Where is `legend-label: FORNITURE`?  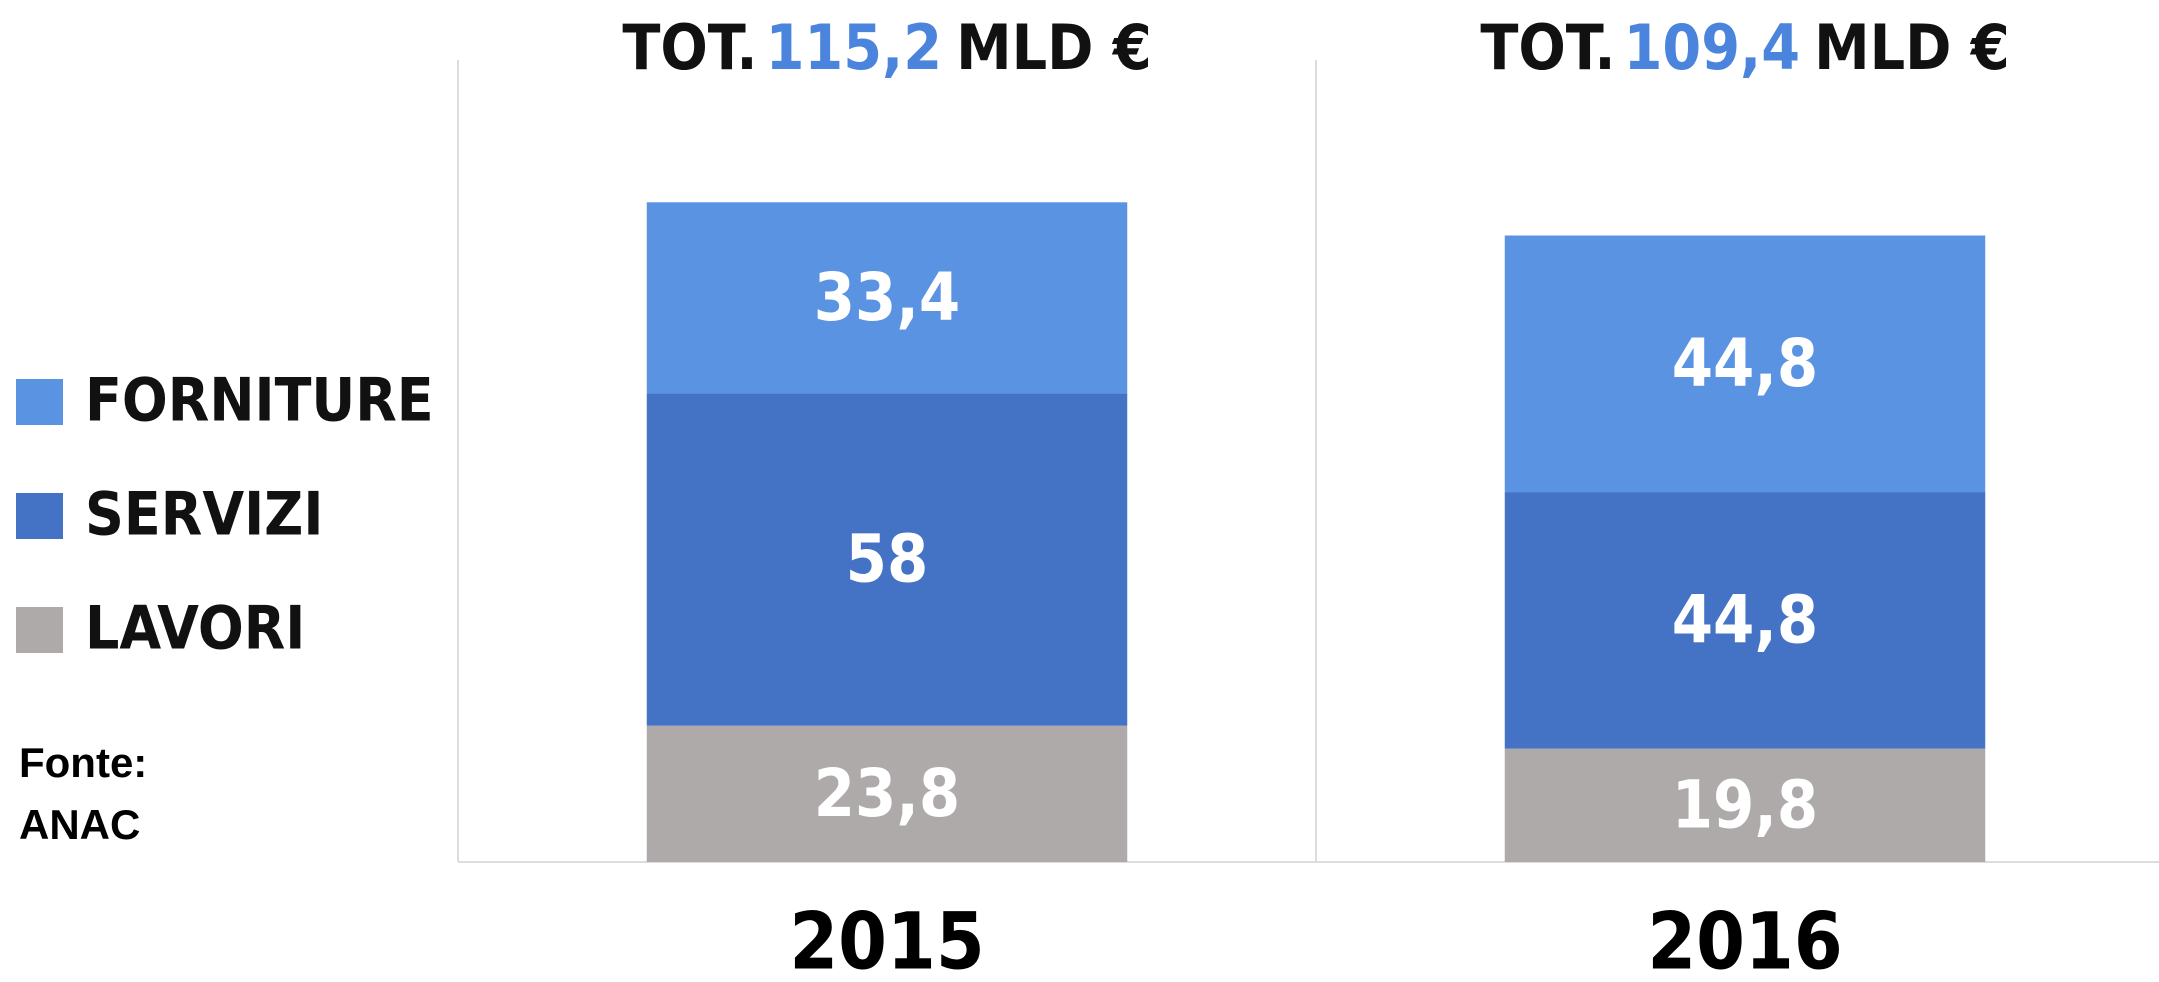 legend-label: FORNITURE is located at coordinates (259, 401).